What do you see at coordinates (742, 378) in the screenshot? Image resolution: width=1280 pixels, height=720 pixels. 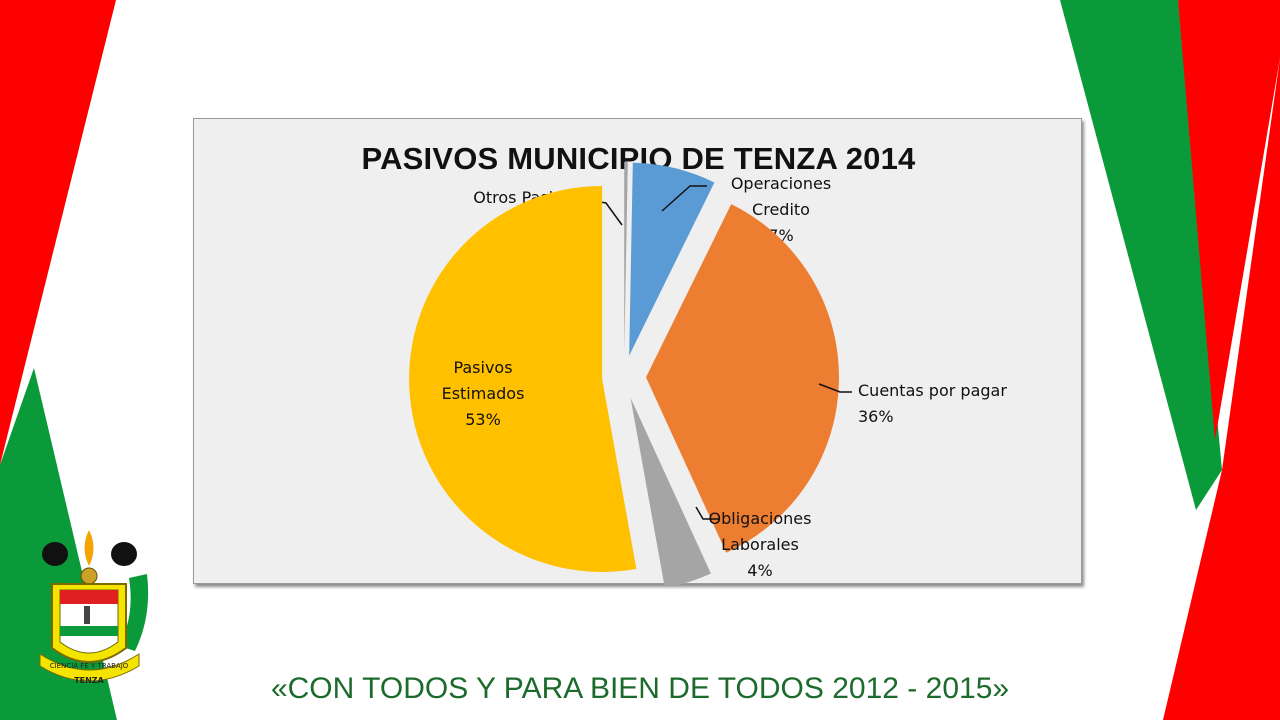 I see `pie-slice-cuentas-por-pagar` at bounding box center [742, 378].